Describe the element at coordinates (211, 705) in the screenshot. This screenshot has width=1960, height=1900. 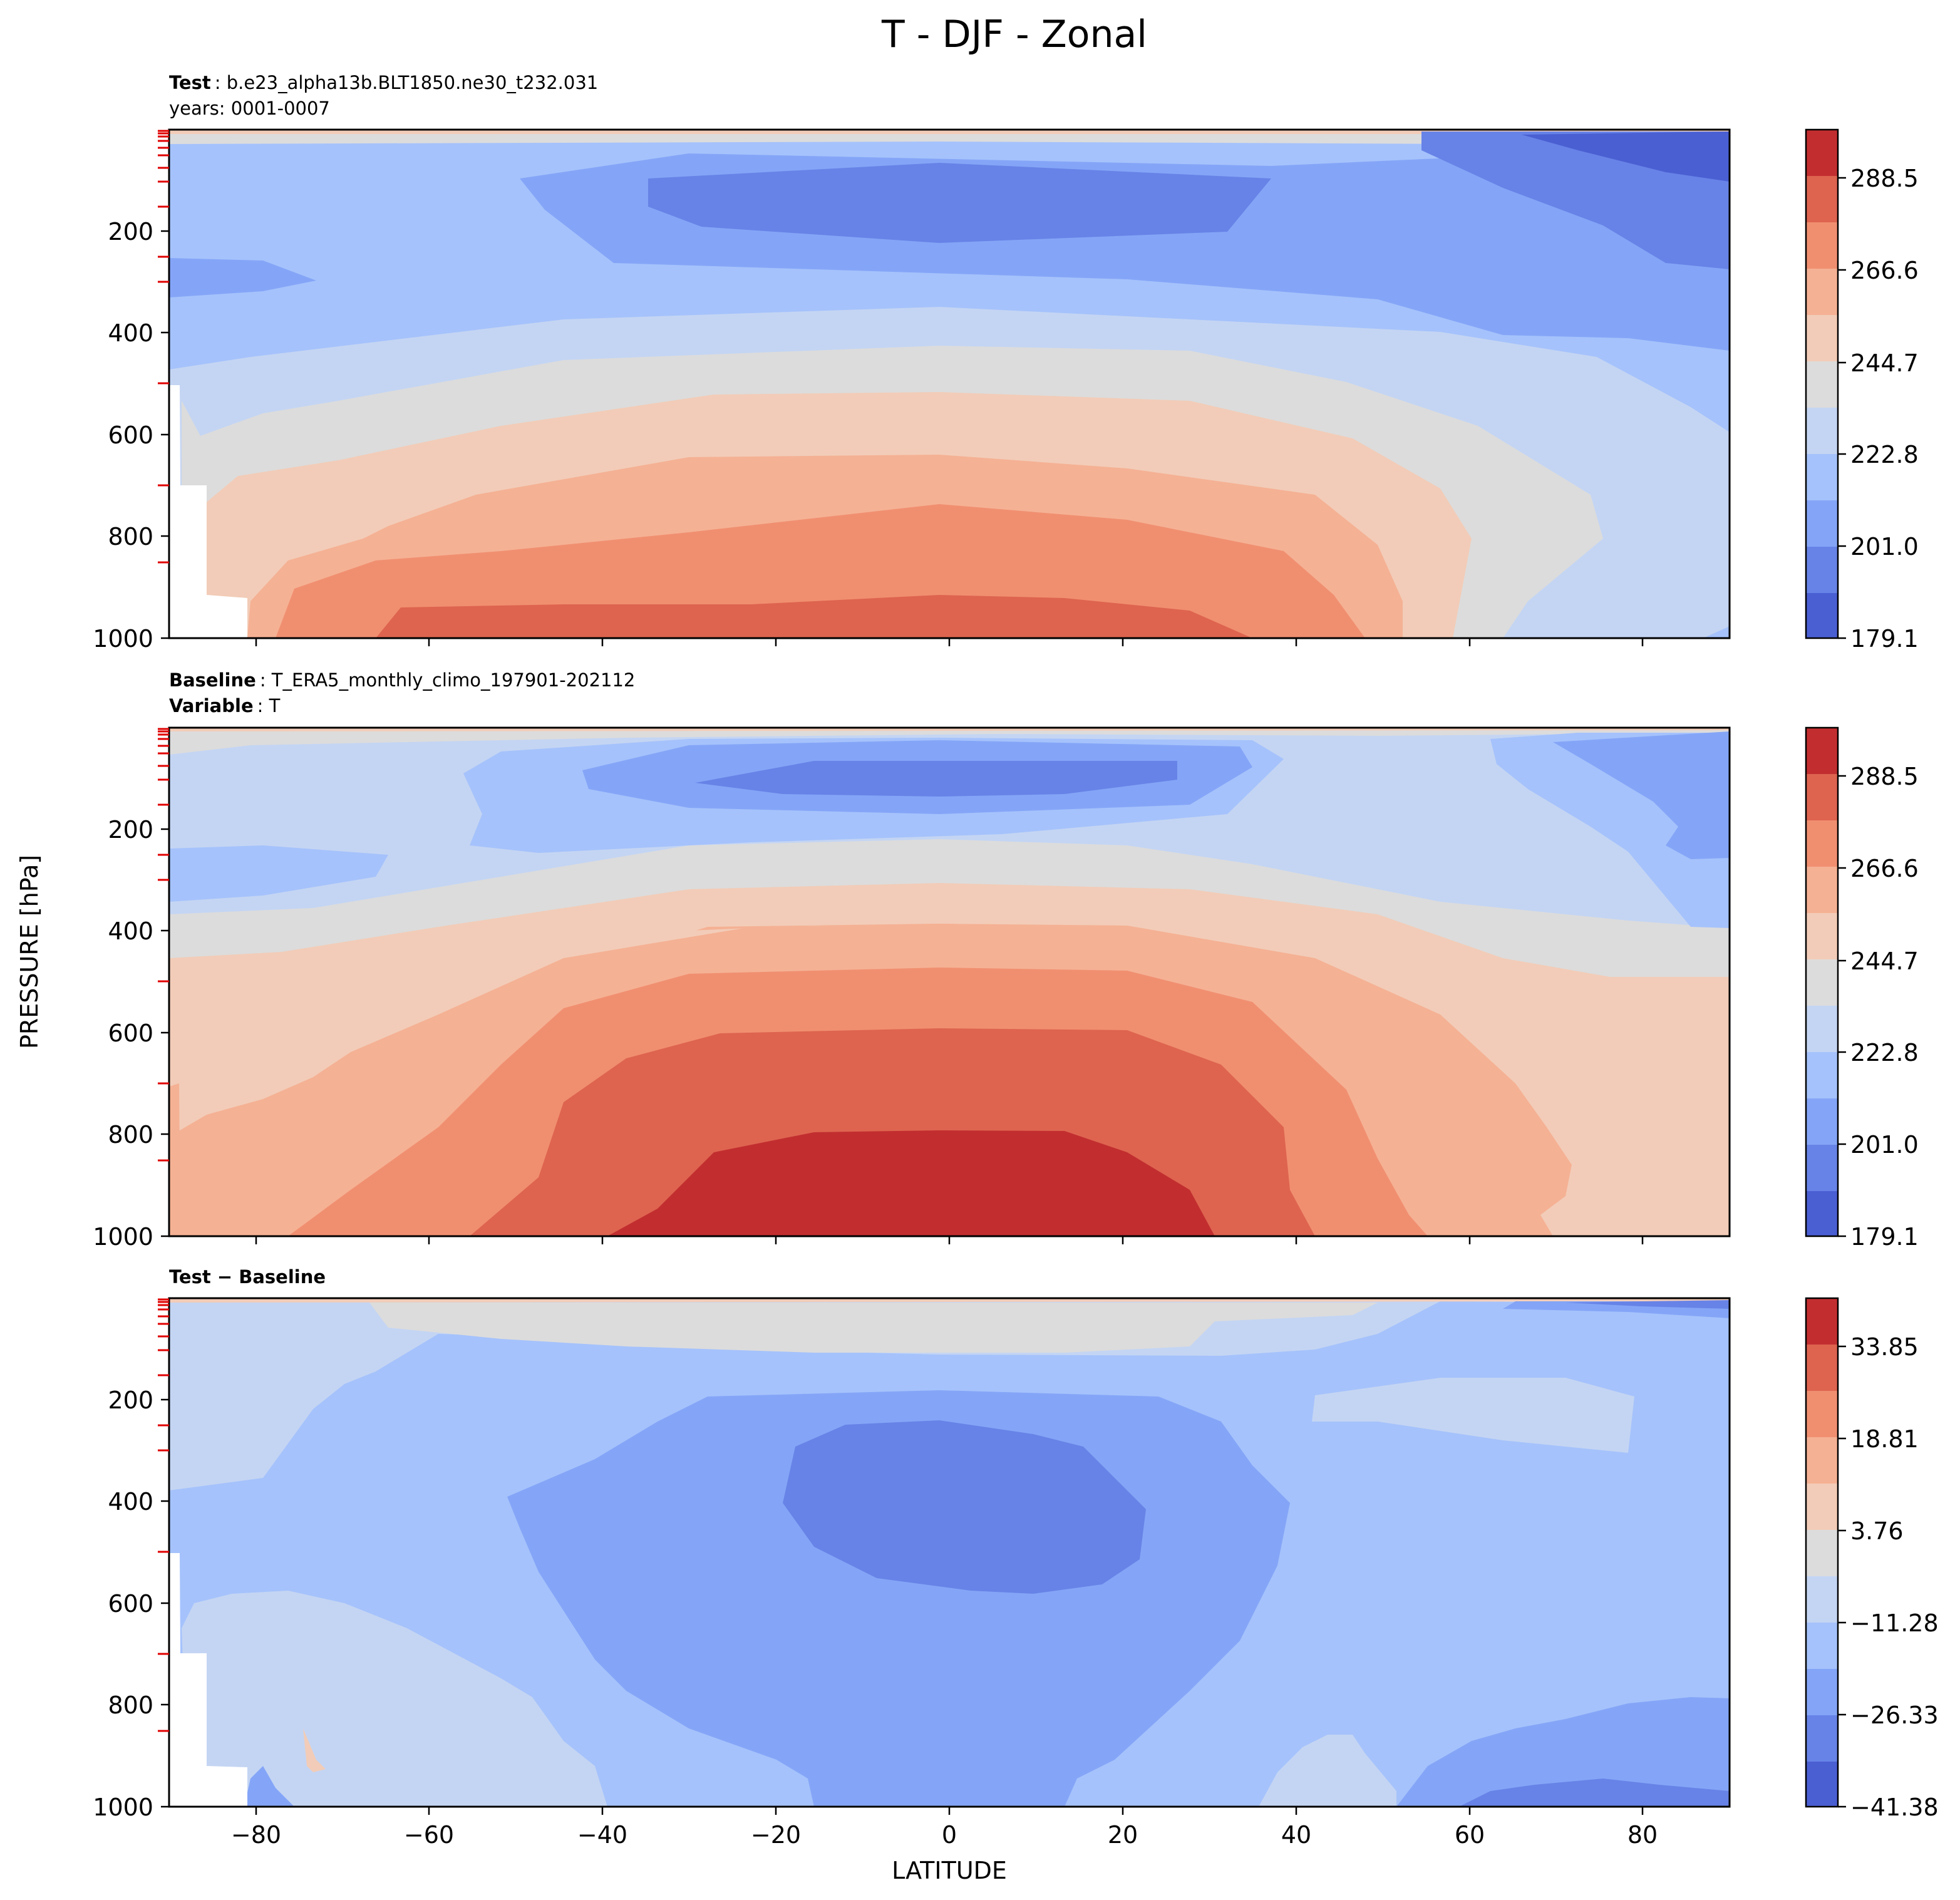
I see `variable-label: Variable` at that location.